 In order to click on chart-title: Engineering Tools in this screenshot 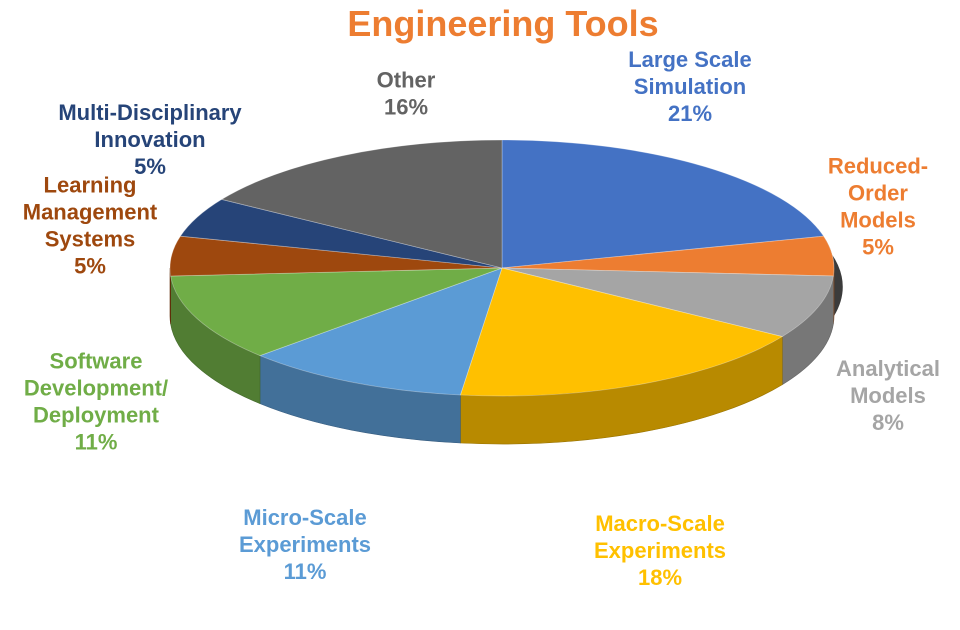, I will do `click(502, 23)`.